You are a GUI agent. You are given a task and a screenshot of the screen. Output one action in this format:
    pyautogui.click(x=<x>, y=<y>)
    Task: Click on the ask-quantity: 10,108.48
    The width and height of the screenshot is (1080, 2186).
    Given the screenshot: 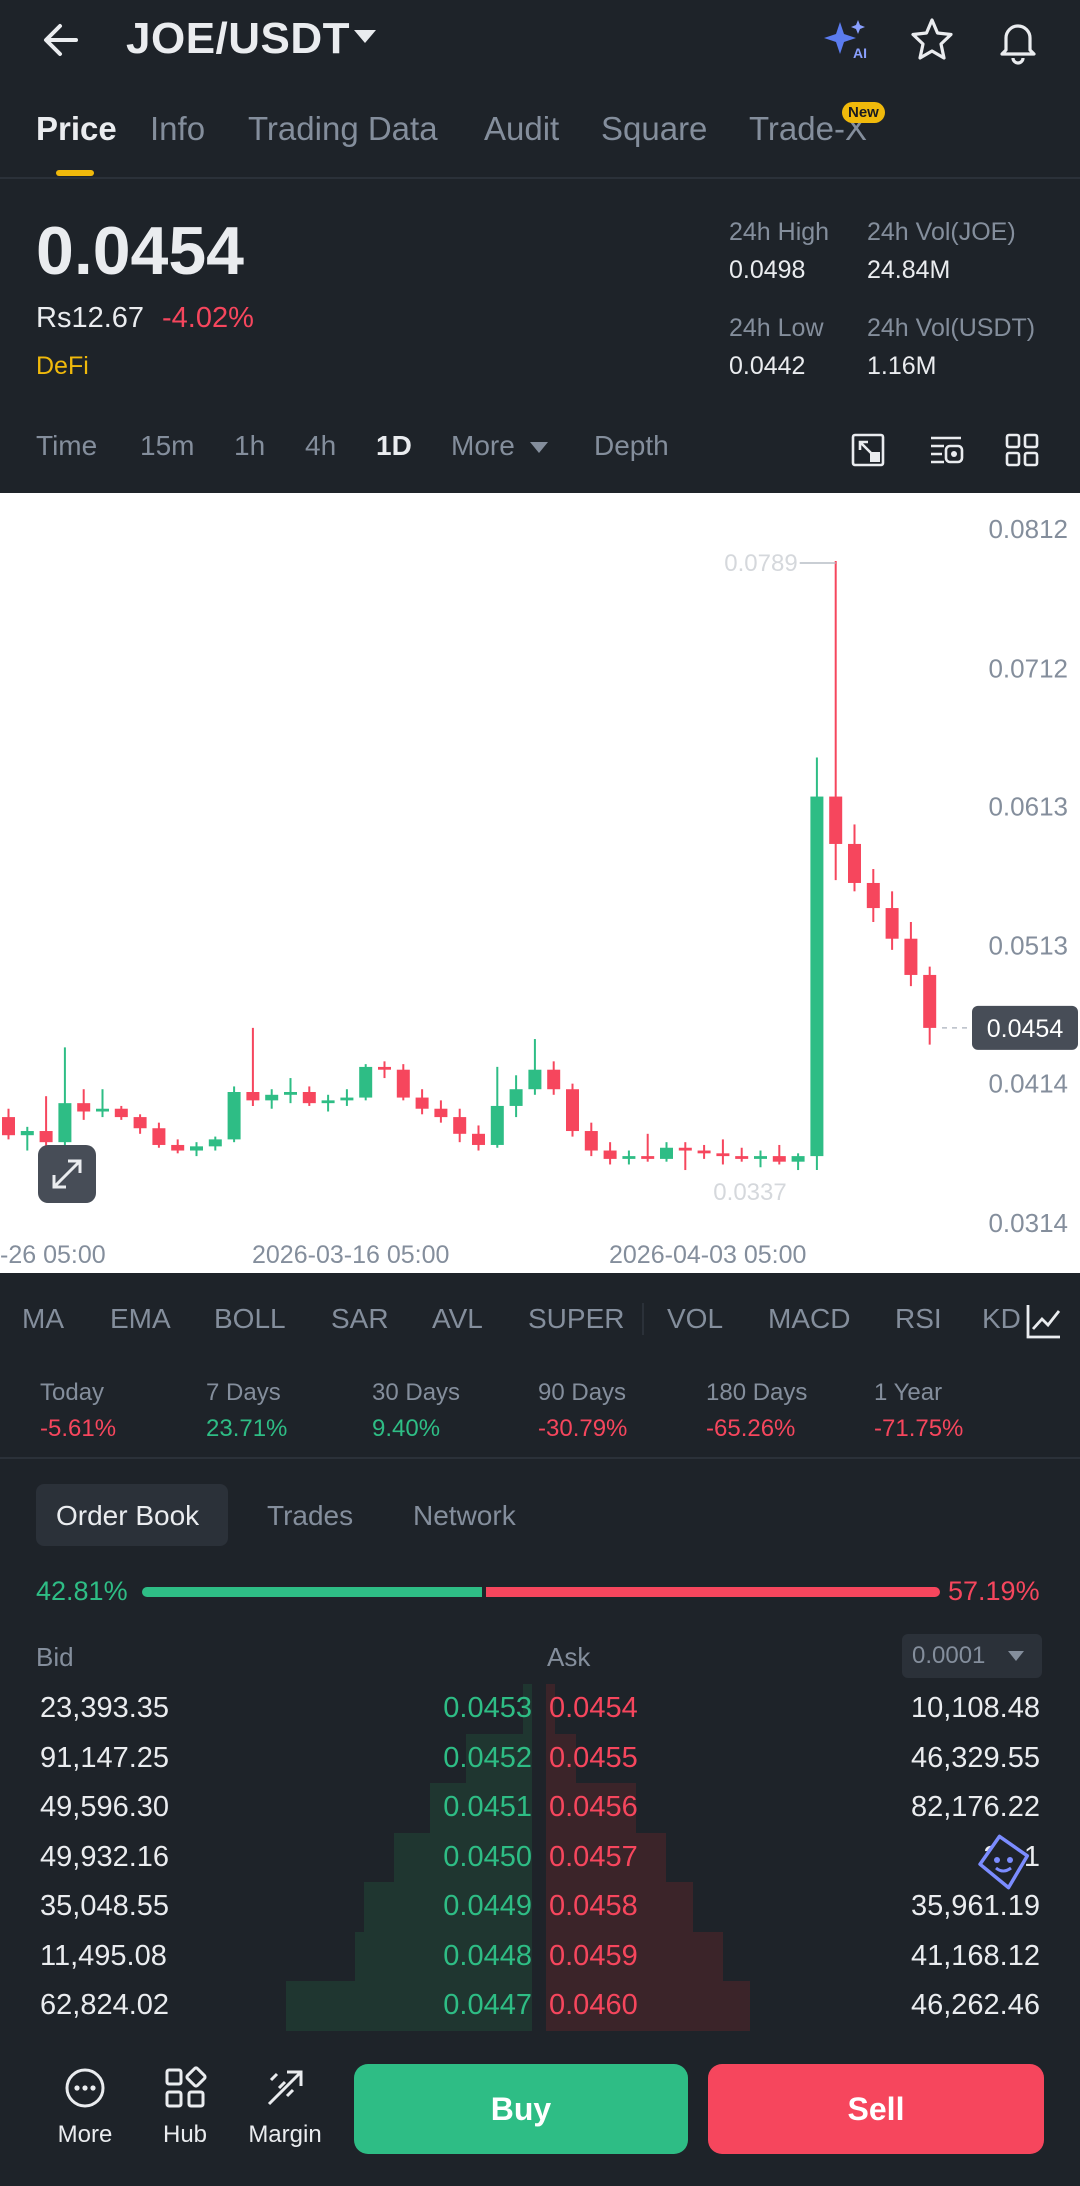 What is the action you would take?
    pyautogui.click(x=975, y=1708)
    